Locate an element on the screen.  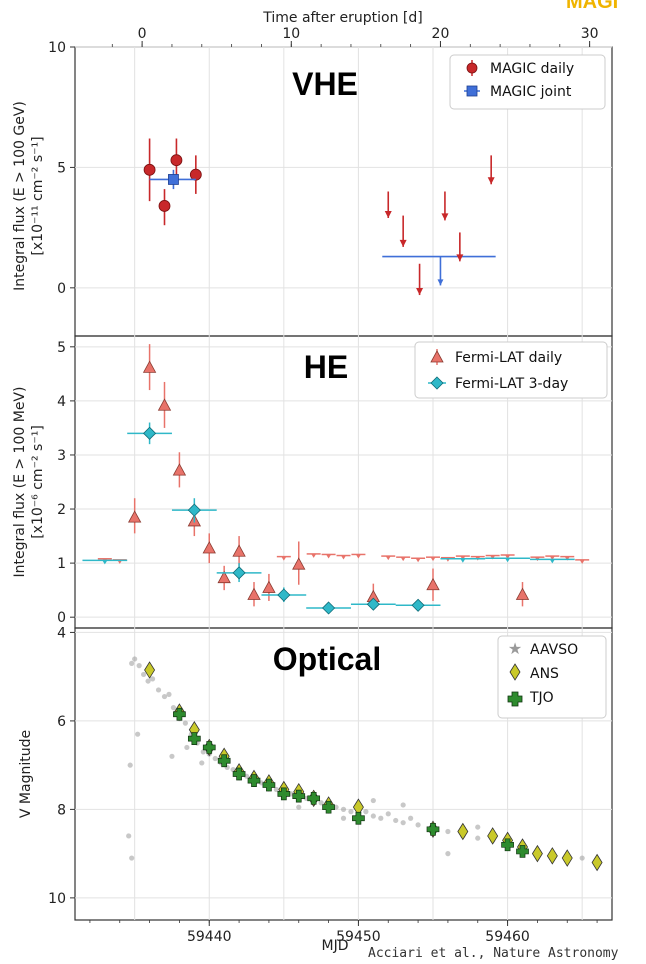
top-axis-label: Time after eruption [d] is located at coordinates (342, 18).